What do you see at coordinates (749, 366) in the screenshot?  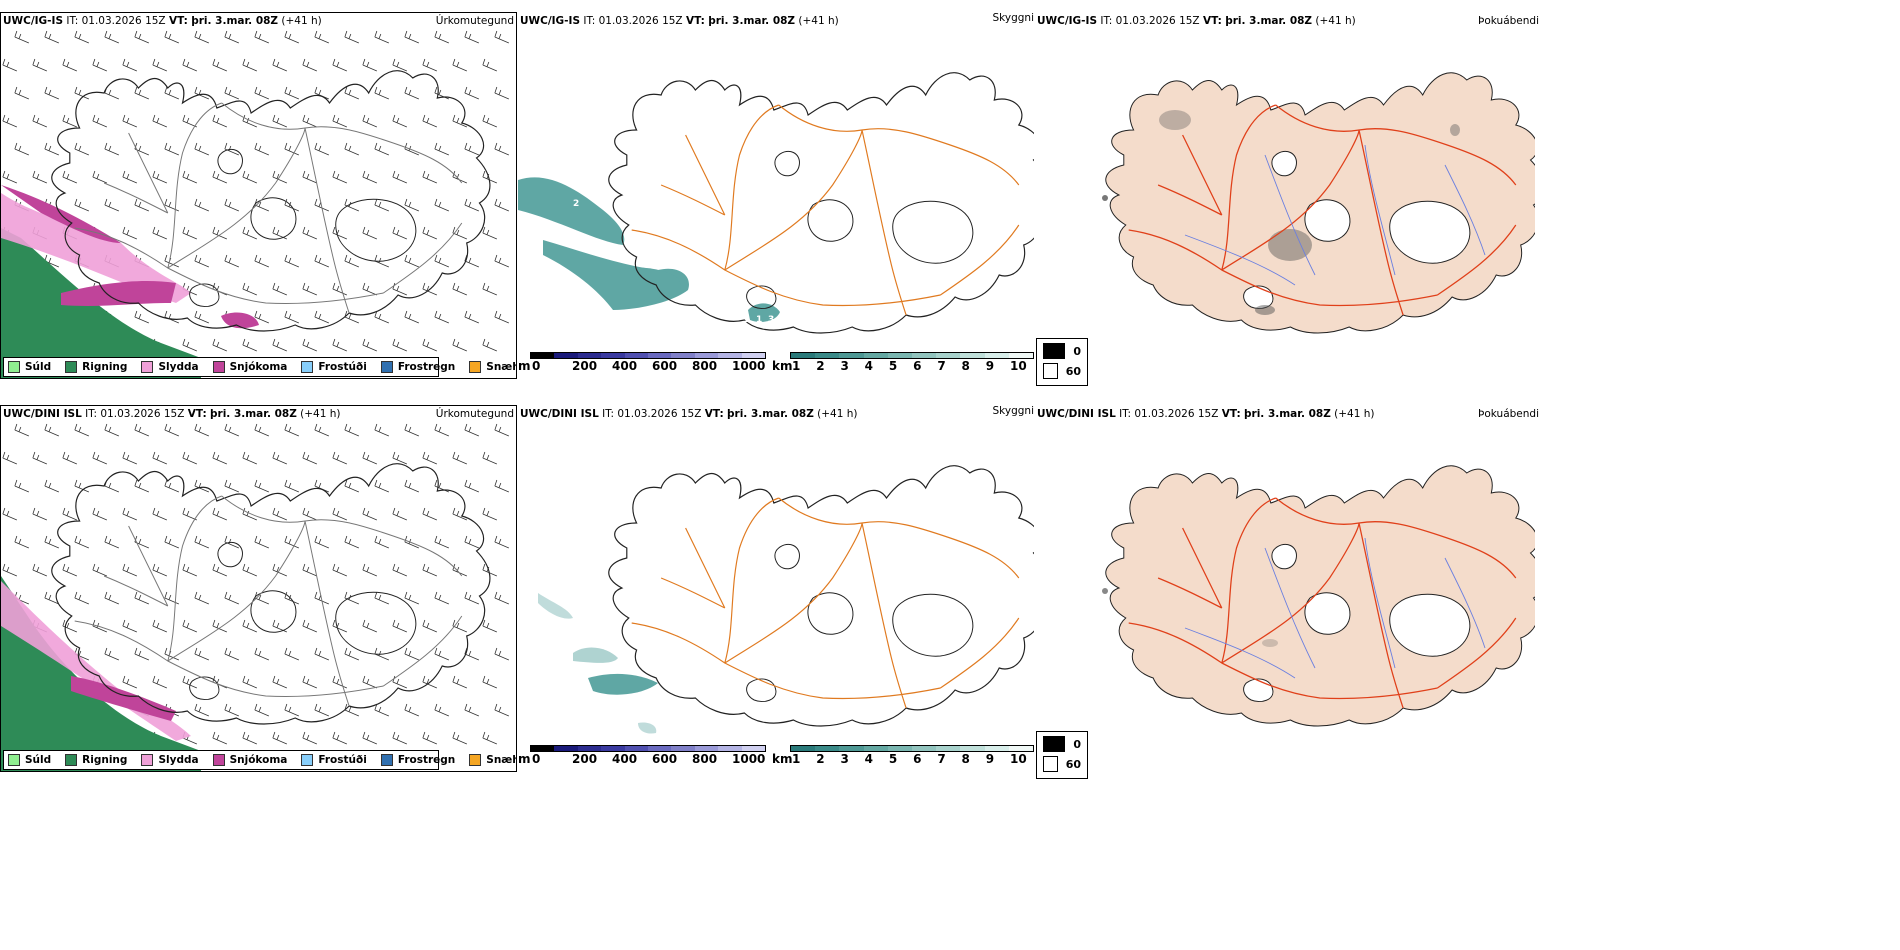 I see `colorbar-tick-label: 1000` at bounding box center [749, 366].